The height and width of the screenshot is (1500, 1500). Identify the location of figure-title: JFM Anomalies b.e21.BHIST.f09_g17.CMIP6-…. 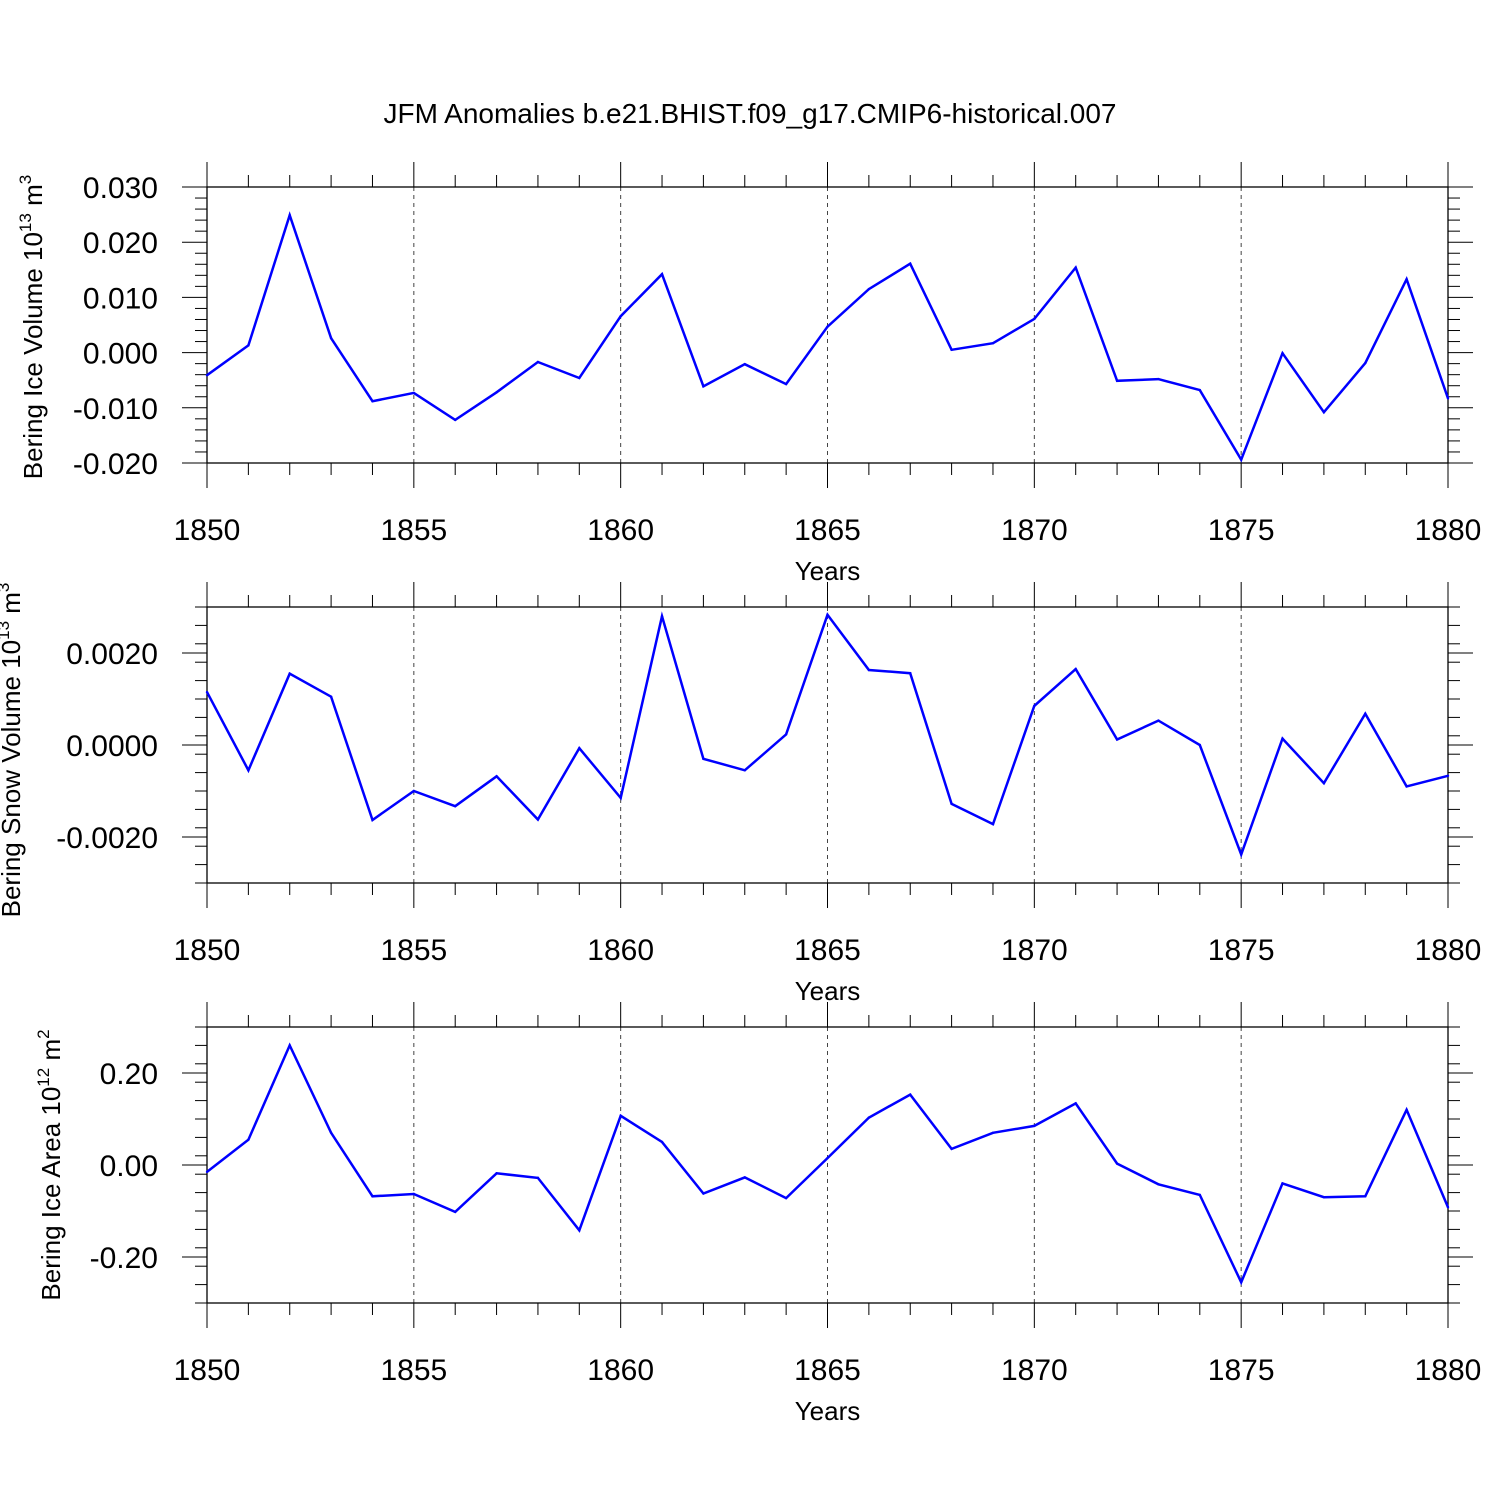
(749, 113).